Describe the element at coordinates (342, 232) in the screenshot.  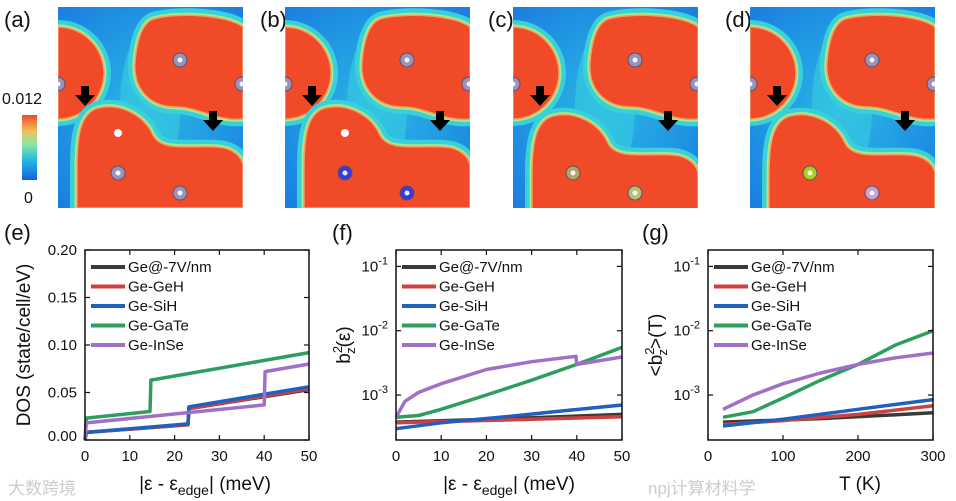
I see `panel-label-f: (f)` at that location.